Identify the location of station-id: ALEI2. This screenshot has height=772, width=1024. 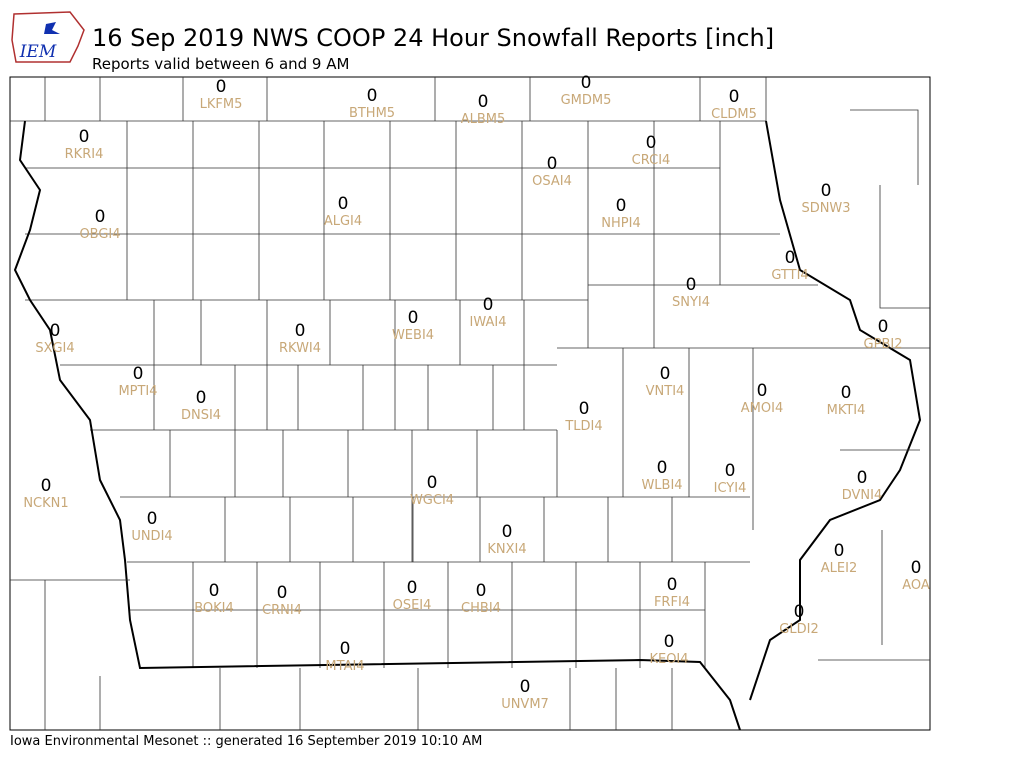
(839, 568).